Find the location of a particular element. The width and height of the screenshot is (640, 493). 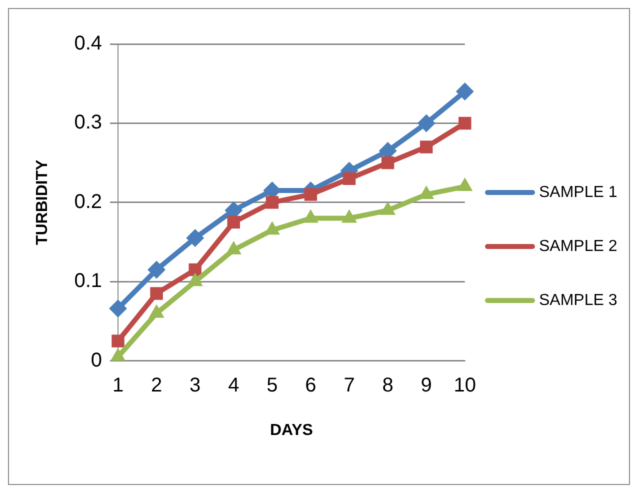

x-tick-label: 6 is located at coordinates (310, 385).